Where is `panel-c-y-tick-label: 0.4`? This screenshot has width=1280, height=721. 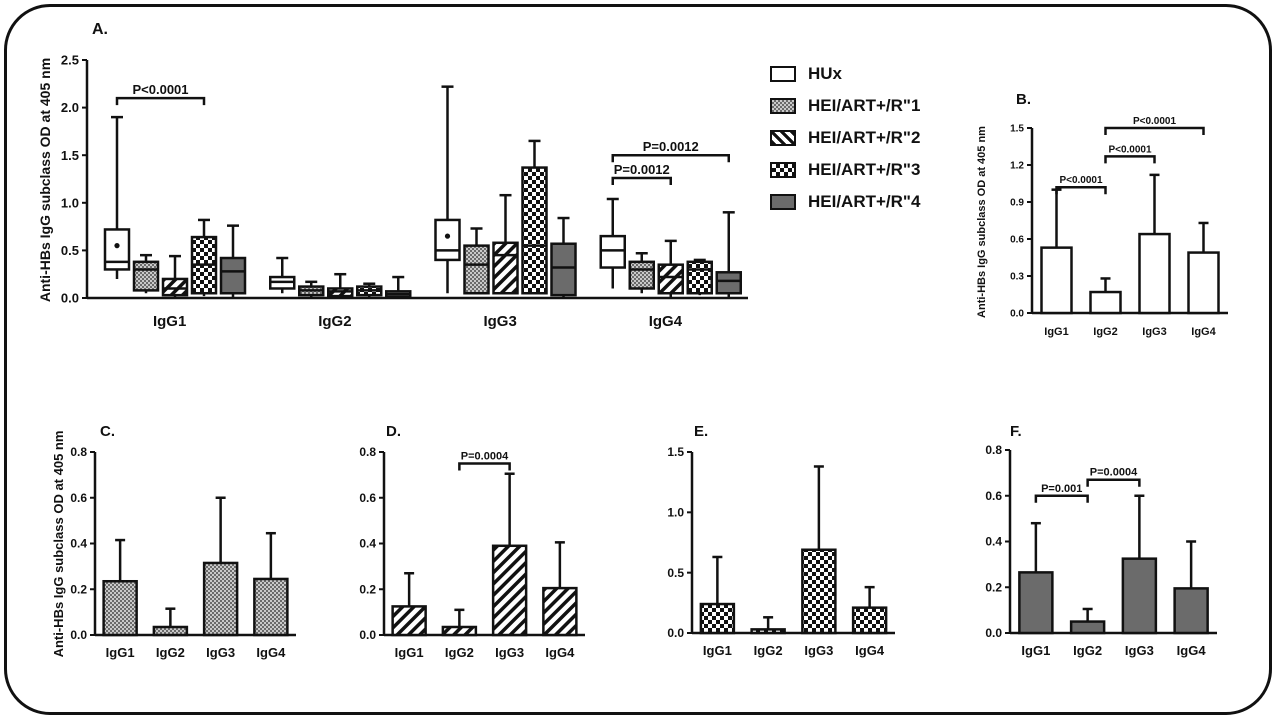
panel-c-y-tick-label: 0.4 is located at coordinates (78, 544).